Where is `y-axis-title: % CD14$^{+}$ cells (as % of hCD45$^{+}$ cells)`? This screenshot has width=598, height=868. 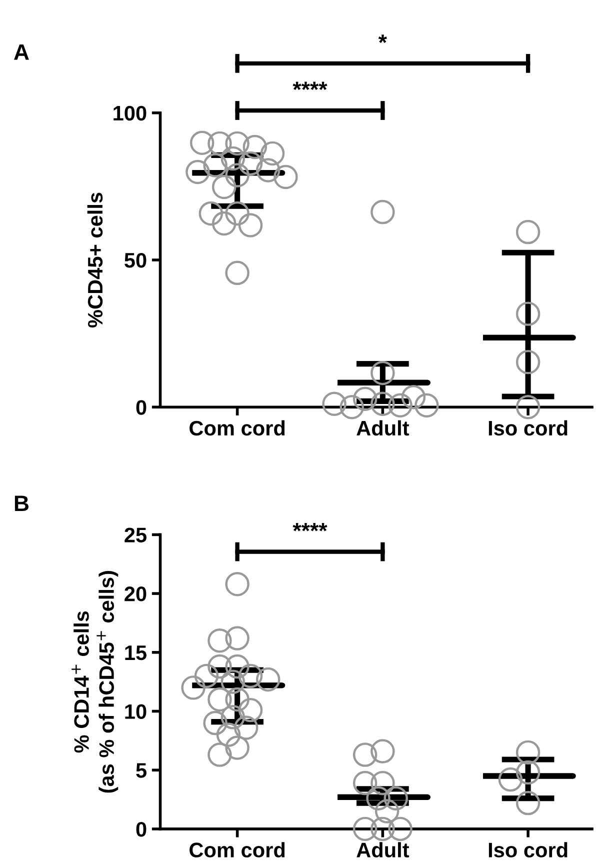
y-axis-title: % CD14$^{+}$ cells (as % of hCD45$^{+}$ cells) is located at coordinates (95, 682).